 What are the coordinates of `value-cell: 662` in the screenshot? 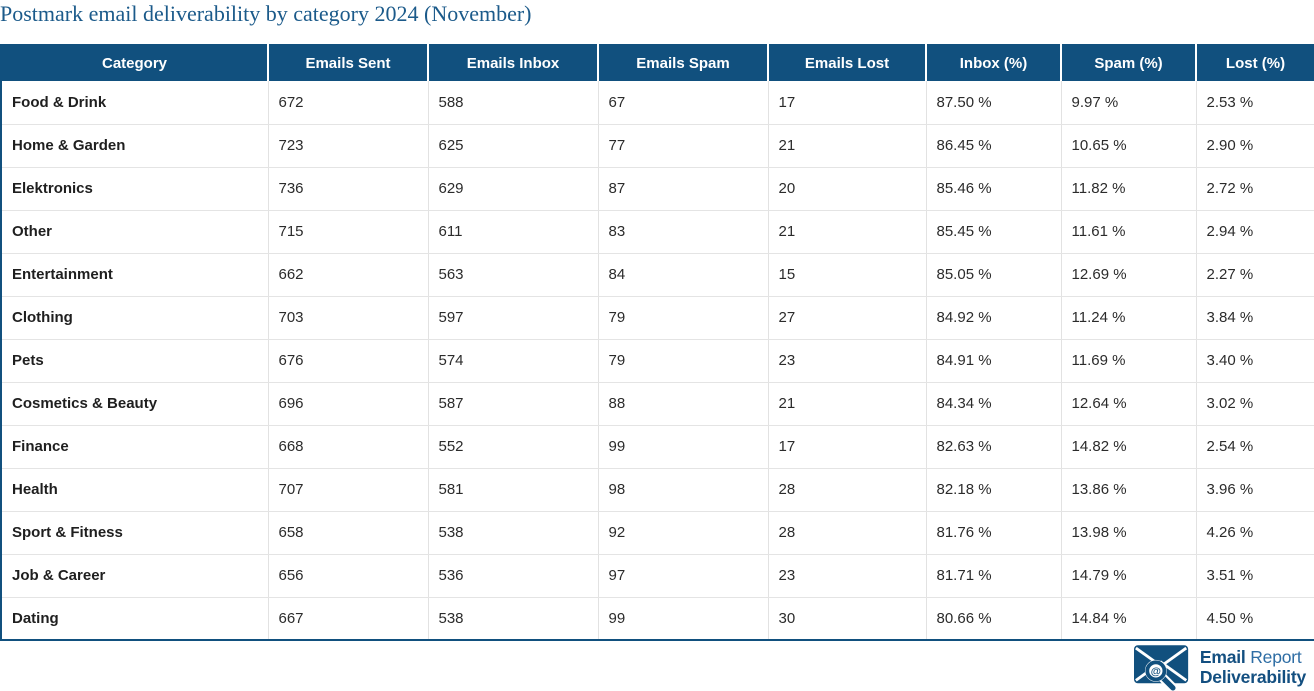 It's located at (348, 275).